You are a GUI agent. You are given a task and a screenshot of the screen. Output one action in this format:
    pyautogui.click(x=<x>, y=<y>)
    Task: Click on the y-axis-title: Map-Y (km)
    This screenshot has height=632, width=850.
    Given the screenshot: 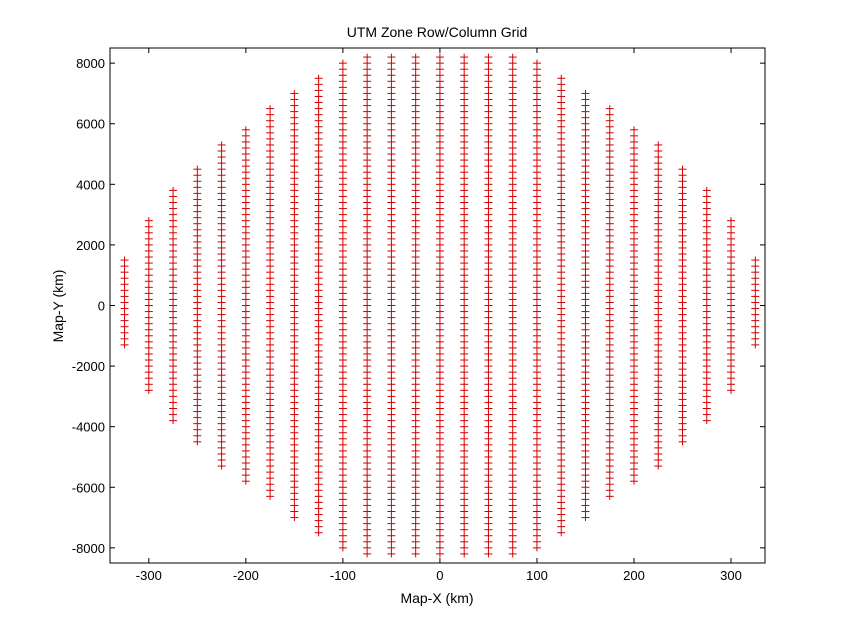 What is the action you would take?
    pyautogui.click(x=58, y=306)
    